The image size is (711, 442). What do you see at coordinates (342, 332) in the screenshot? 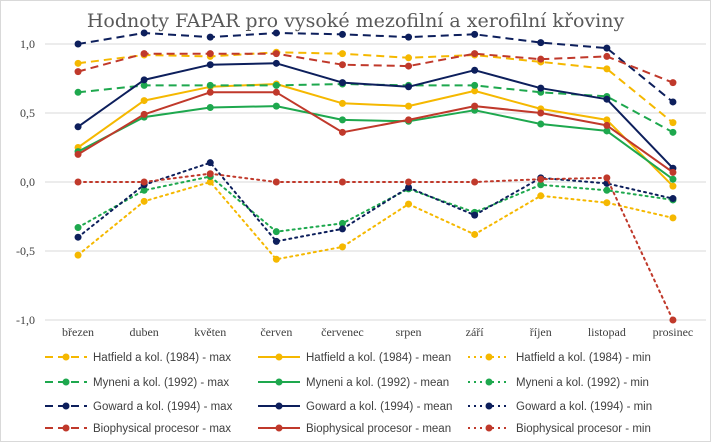
I see `x-tick-label: červenec` at bounding box center [342, 332].